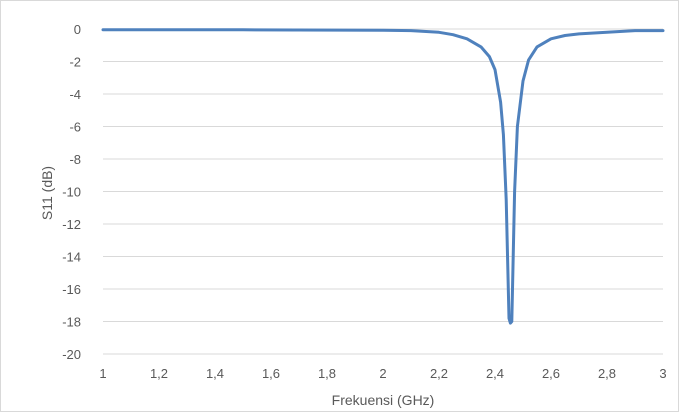 The image size is (679, 412). What do you see at coordinates (383, 400) in the screenshot?
I see `x-axis-title: Frekuensi (GHz)` at bounding box center [383, 400].